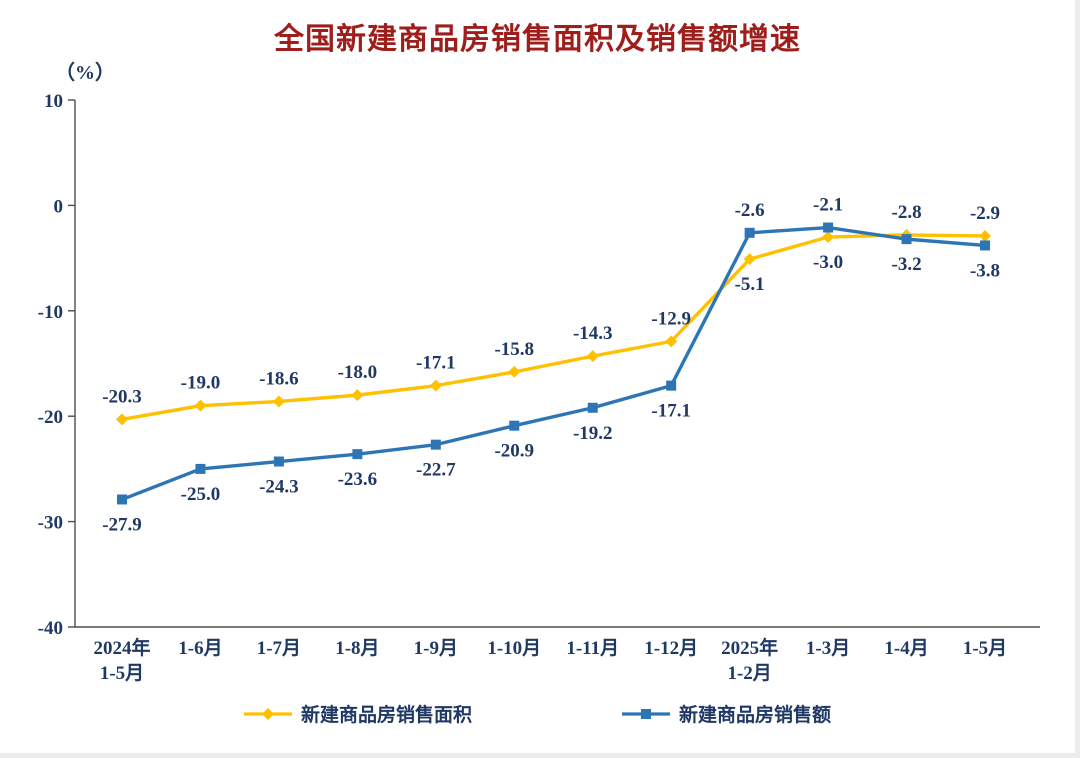 The height and width of the screenshot is (758, 1080). I want to click on legend-item-0: 新建商品房销售面积, so click(357, 713).